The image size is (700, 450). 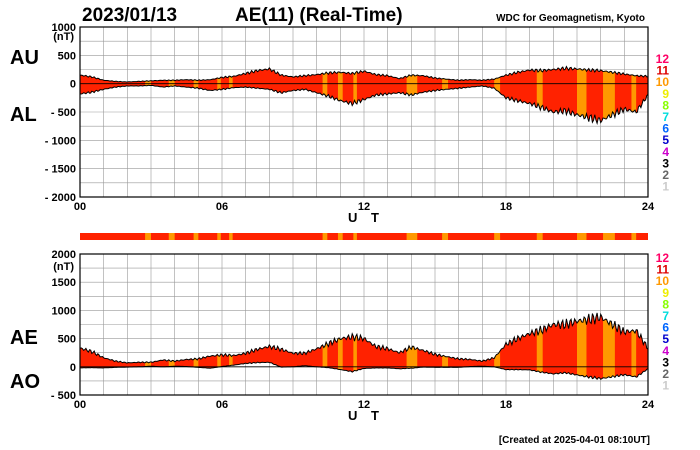 What do you see at coordinates (665, 304) in the screenshot?
I see `station-level-label: 8` at bounding box center [665, 304].